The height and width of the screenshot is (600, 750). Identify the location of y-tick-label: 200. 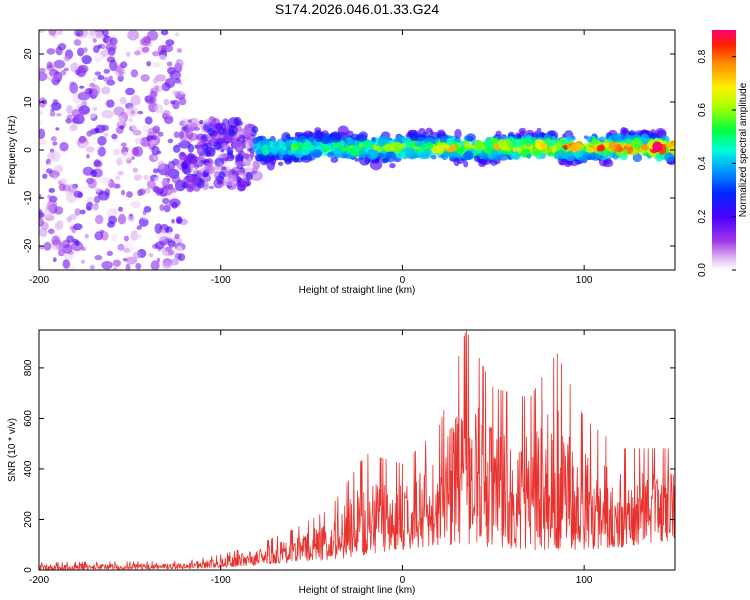
(28, 519).